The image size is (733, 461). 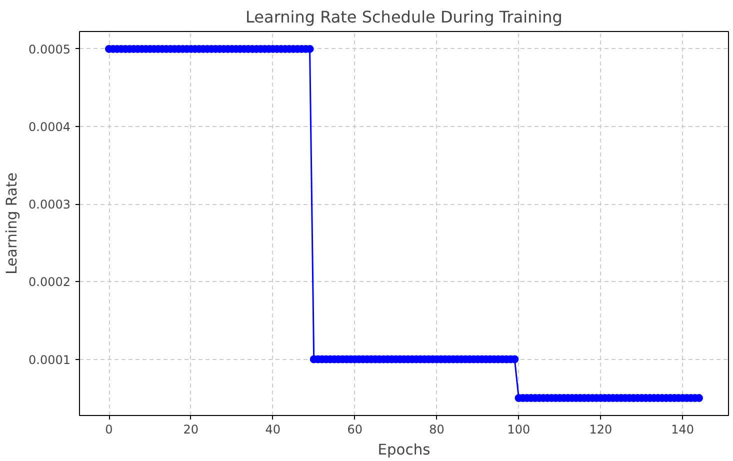 I want to click on x-axis-title: Epochs, so click(x=404, y=450).